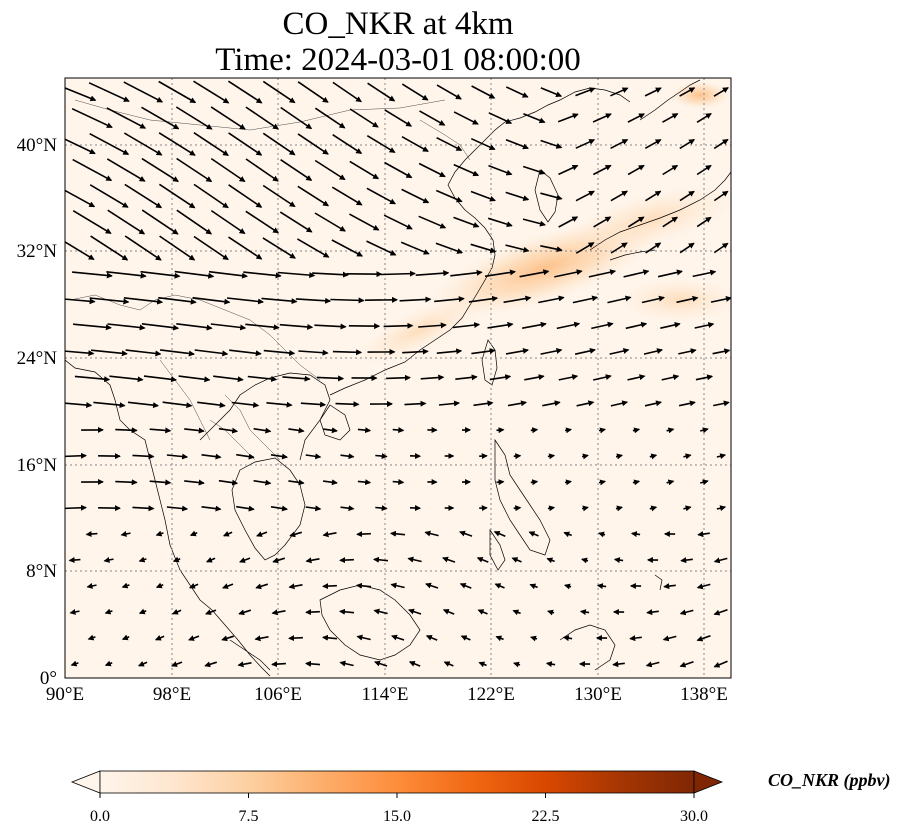  I want to click on colorbar-extend-low, so click(85, 782).